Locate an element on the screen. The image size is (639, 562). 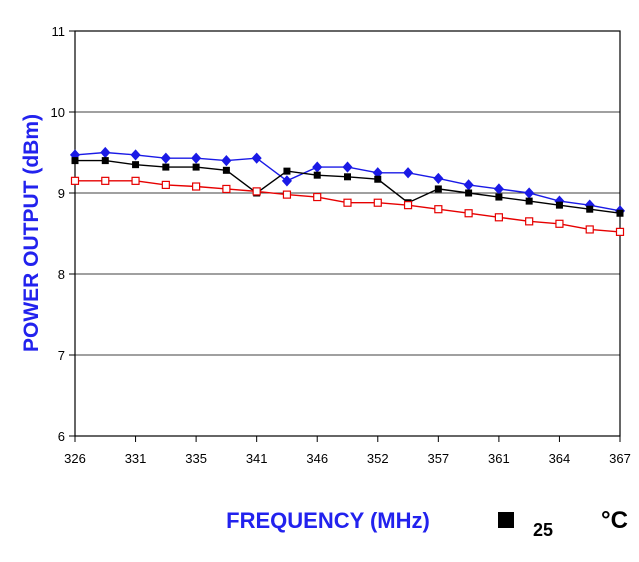
x-tick-label: 352 is located at coordinates (378, 458).